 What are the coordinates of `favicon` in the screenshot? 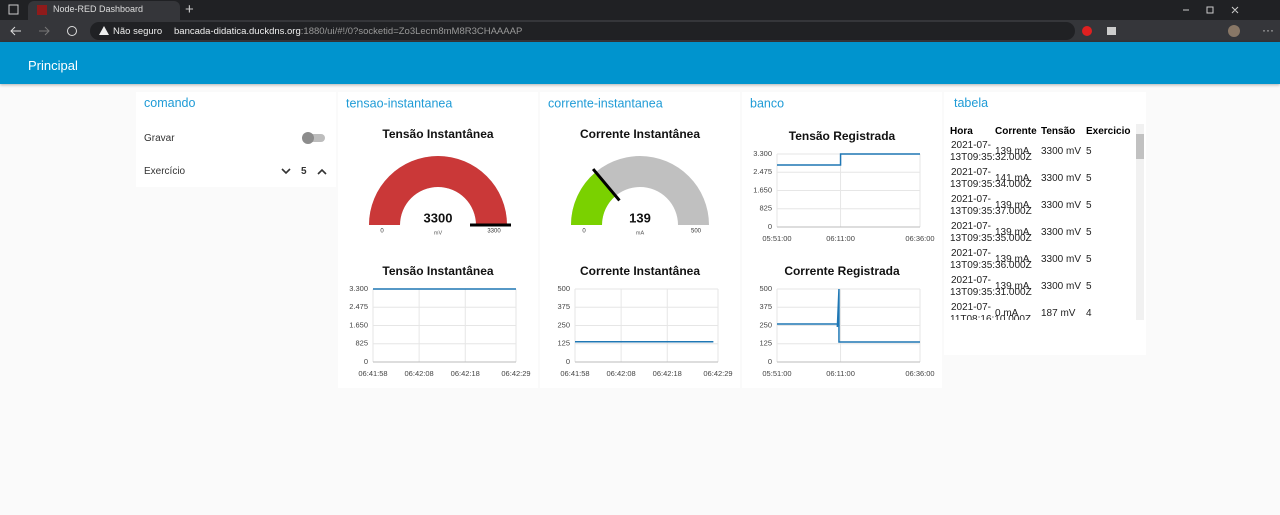 It's located at (42, 10).